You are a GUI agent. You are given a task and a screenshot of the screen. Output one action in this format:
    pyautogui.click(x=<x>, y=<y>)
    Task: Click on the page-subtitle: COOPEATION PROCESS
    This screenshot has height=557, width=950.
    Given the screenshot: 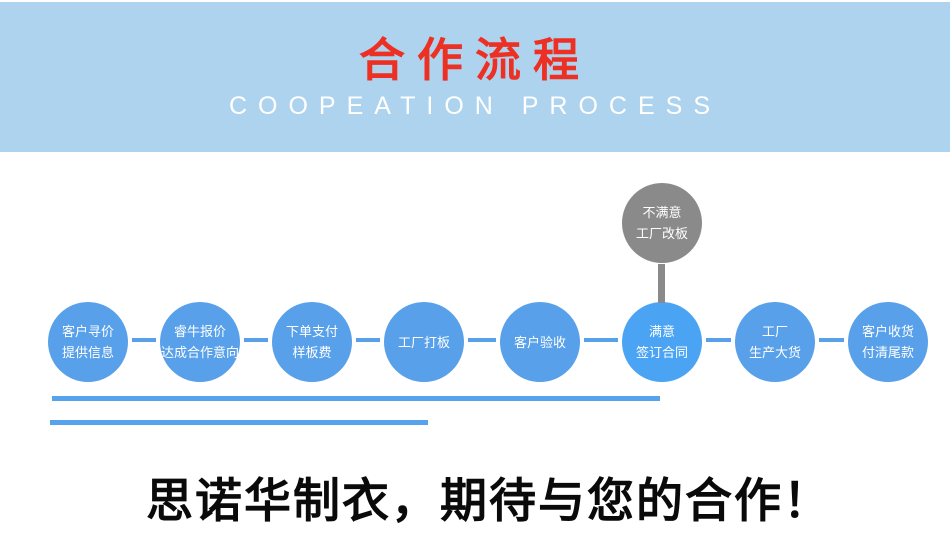 What is the action you would take?
    pyautogui.click(x=475, y=106)
    